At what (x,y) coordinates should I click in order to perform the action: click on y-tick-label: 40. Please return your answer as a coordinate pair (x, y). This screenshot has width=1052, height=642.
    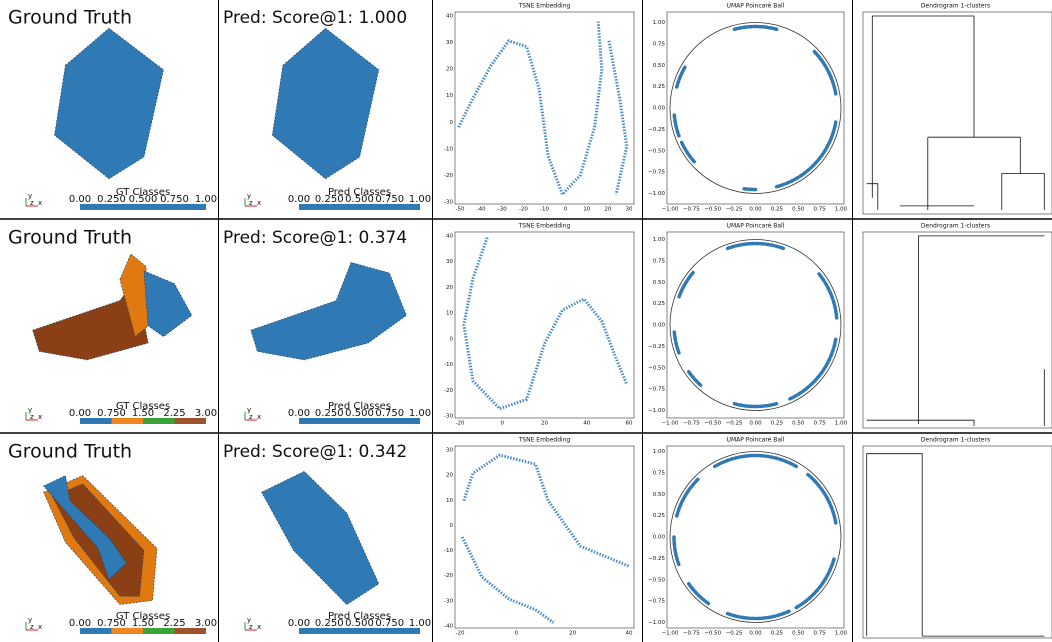
    Looking at the image, I should click on (449, 17).